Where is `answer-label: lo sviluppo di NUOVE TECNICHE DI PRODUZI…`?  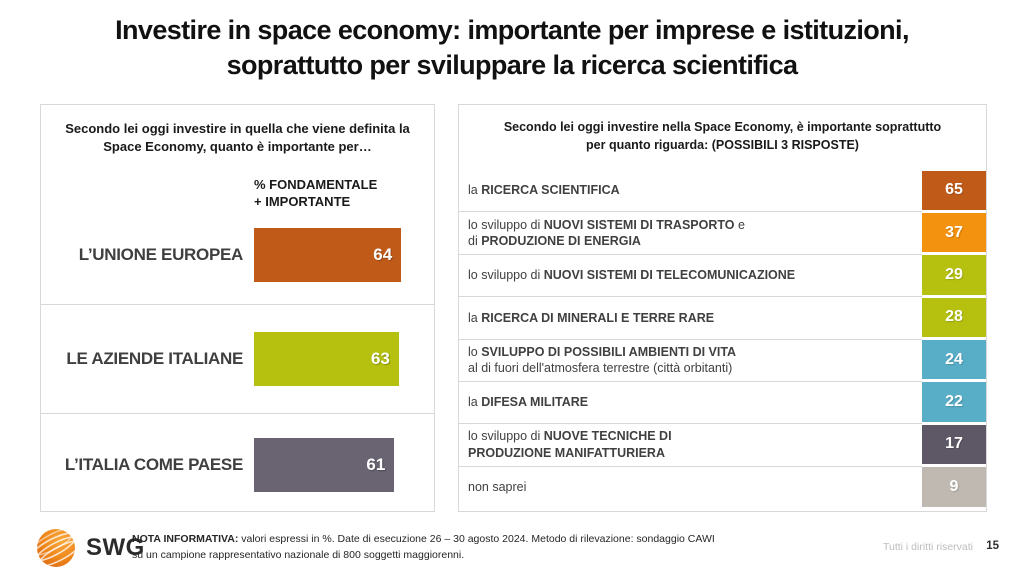
answer-label: lo sviluppo di NUOVE TECNICHE DI PRODUZI… is located at coordinates (690, 444).